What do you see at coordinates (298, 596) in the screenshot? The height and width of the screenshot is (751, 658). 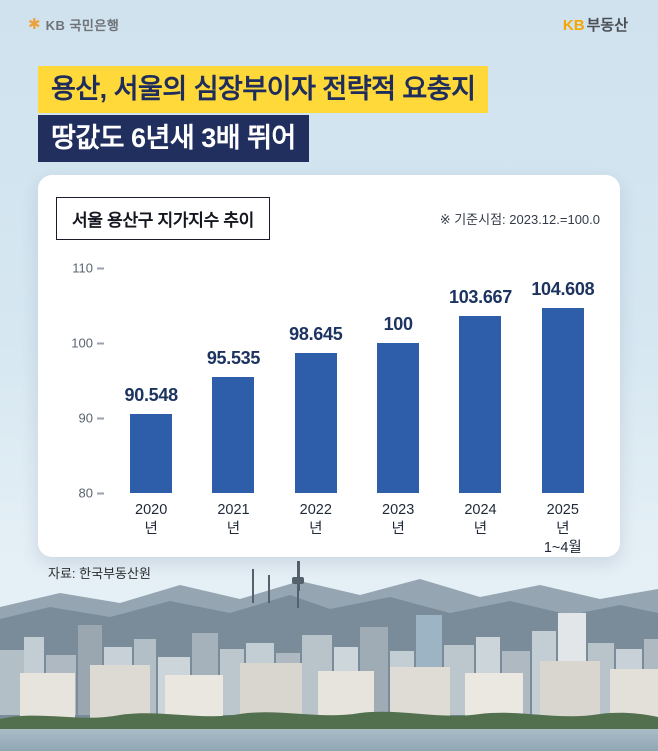 I see `namsan-tower-base` at bounding box center [298, 596].